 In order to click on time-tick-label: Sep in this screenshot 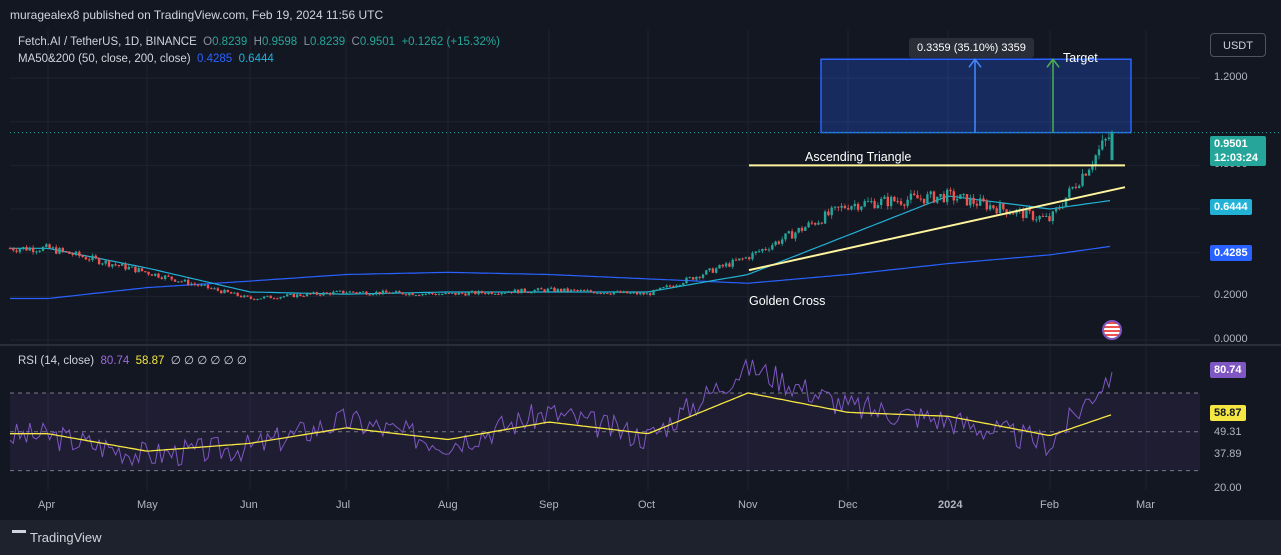, I will do `click(549, 505)`.